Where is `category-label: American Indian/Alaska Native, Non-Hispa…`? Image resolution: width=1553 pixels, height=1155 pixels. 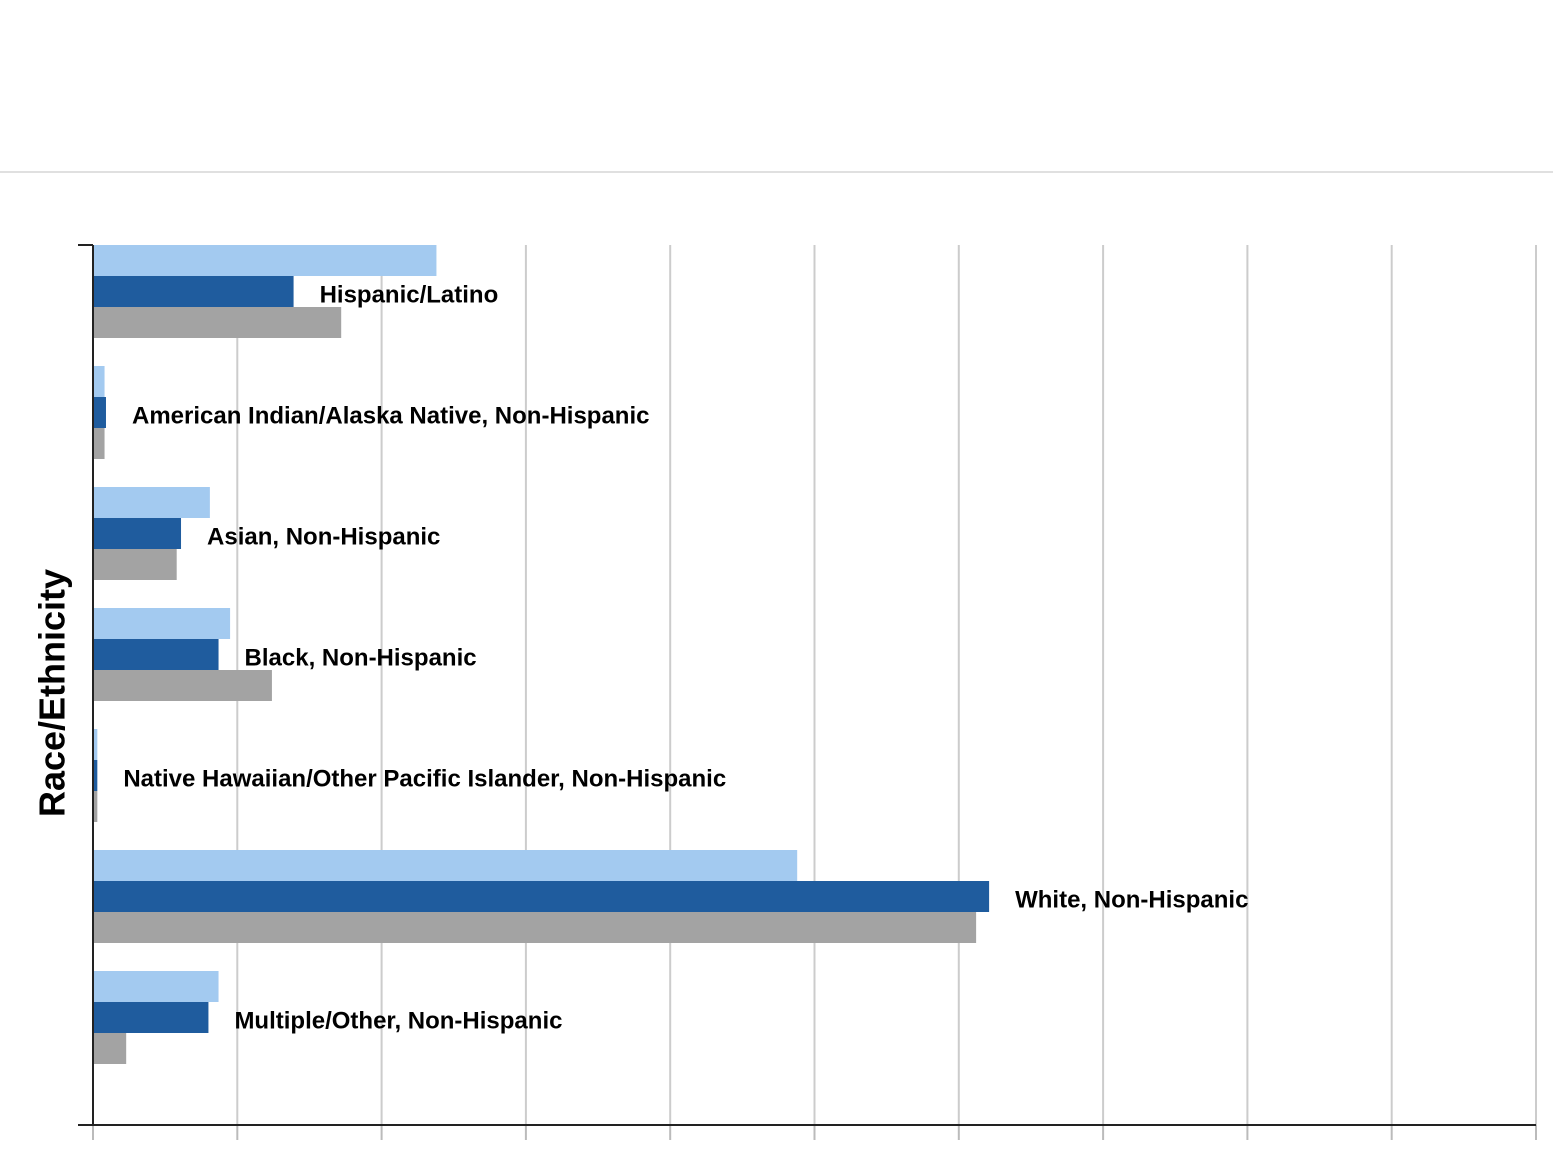 category-label: American Indian/Alaska Native, Non-Hispa… is located at coordinates (391, 415).